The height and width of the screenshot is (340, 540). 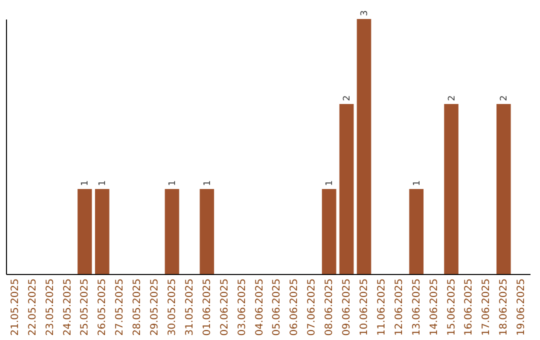 I want to click on x-tick-label: 26.05.2025, so click(x=102, y=307).